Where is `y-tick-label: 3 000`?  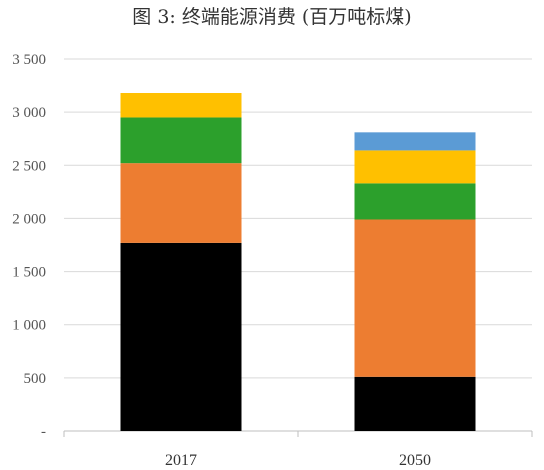
y-tick-label: 3 000 is located at coordinates (29, 113).